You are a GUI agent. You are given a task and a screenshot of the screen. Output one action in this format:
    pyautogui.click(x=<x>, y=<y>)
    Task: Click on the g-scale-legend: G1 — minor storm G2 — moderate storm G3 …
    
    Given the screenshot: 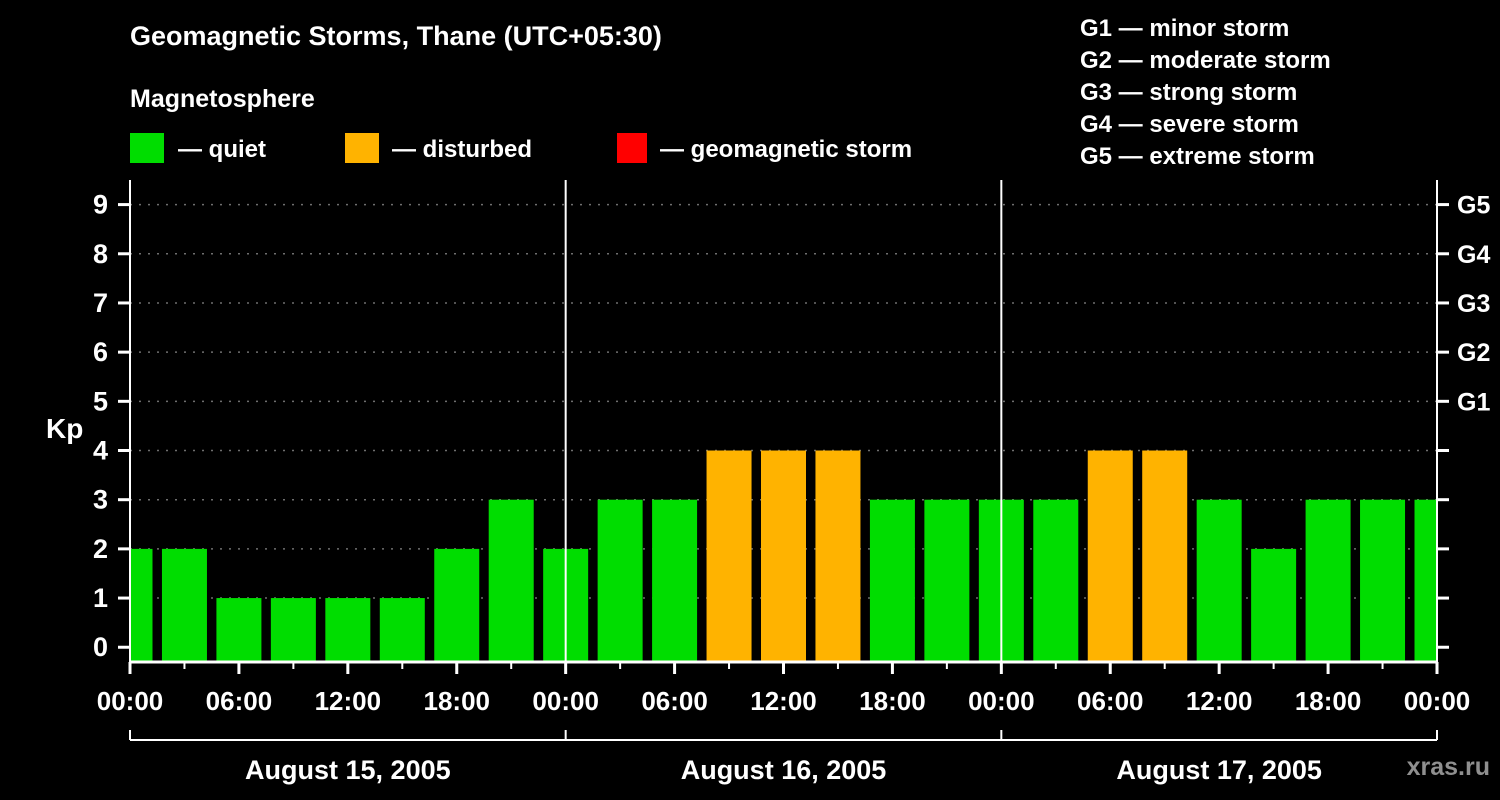 What is the action you would take?
    pyautogui.click(x=1205, y=93)
    